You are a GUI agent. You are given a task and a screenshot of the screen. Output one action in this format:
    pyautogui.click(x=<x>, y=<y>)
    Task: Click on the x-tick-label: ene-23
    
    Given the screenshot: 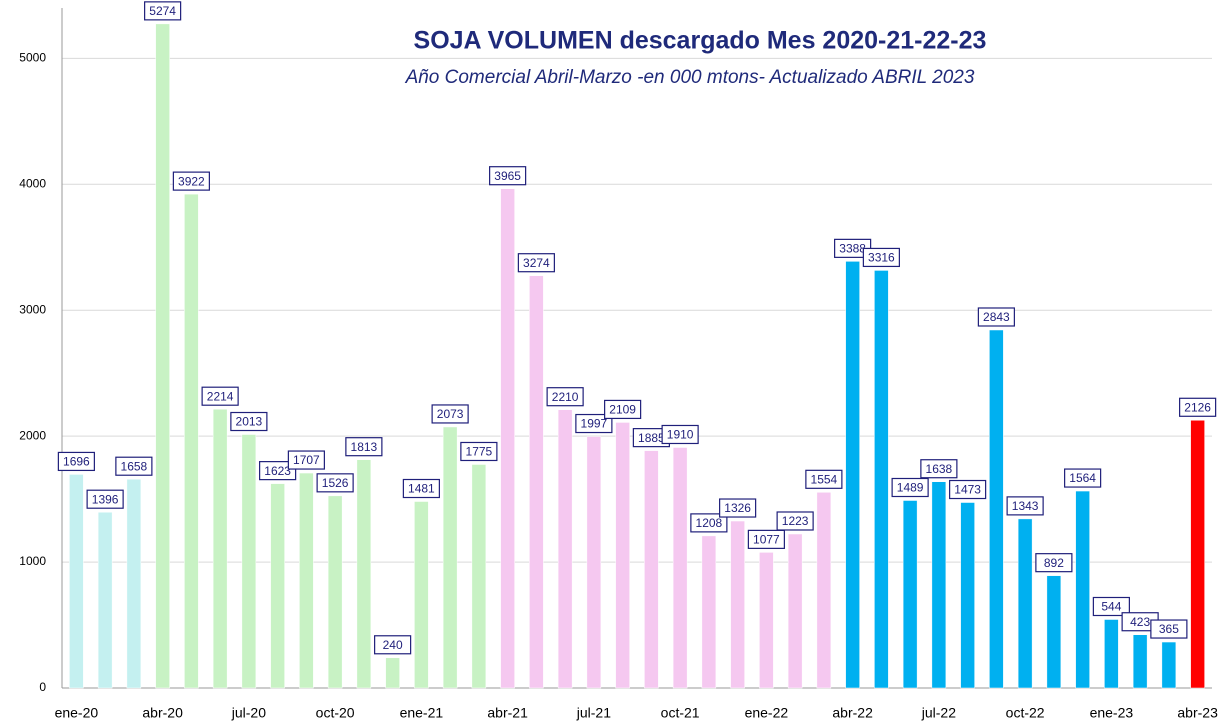 What is the action you would take?
    pyautogui.click(x=1112, y=713)
    